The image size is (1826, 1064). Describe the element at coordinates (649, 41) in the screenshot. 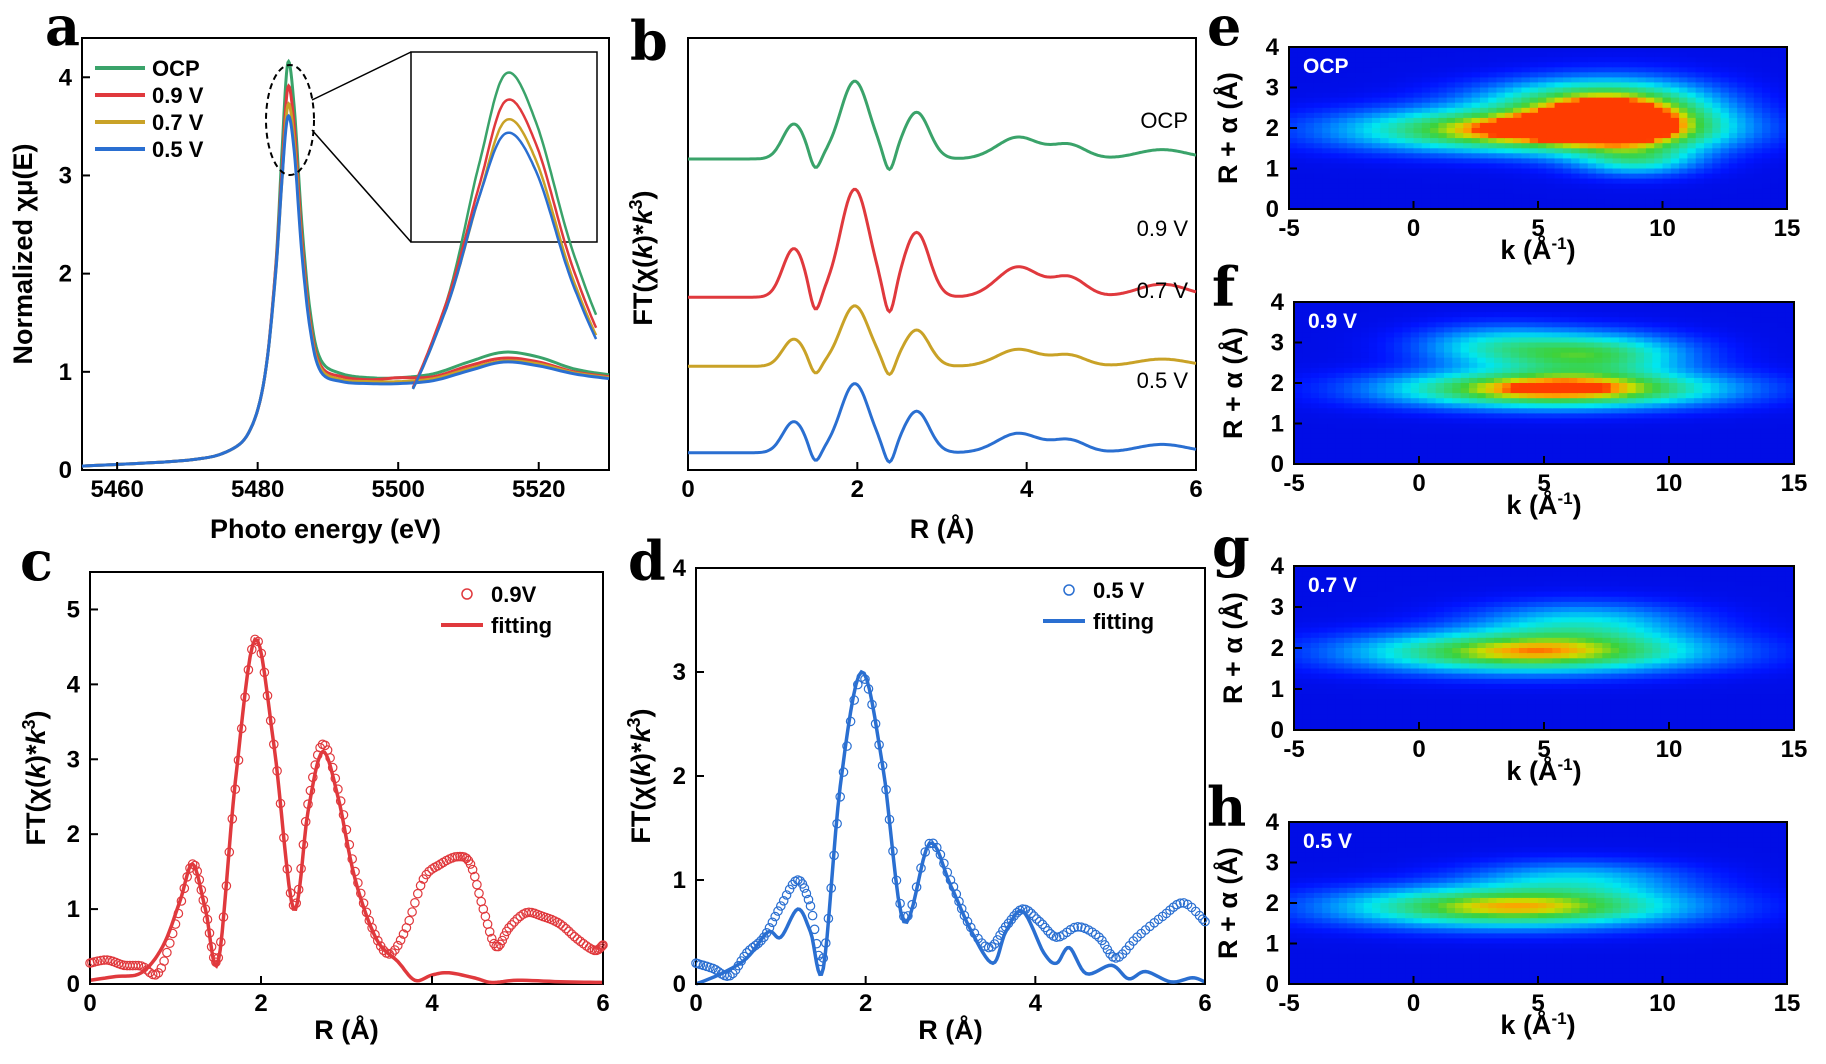

I see `panel-b-letter: b` at that location.